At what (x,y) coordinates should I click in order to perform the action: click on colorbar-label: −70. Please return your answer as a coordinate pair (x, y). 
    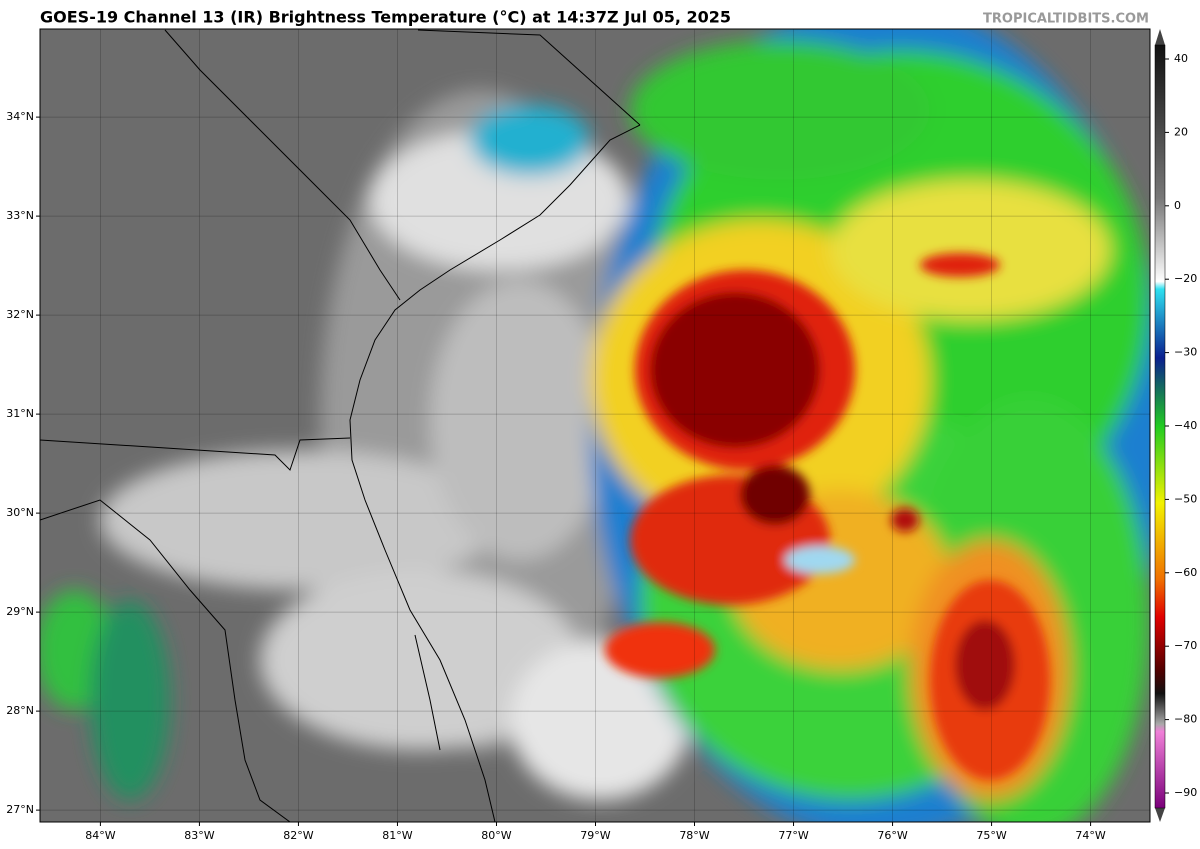
    Looking at the image, I should click on (1185, 645).